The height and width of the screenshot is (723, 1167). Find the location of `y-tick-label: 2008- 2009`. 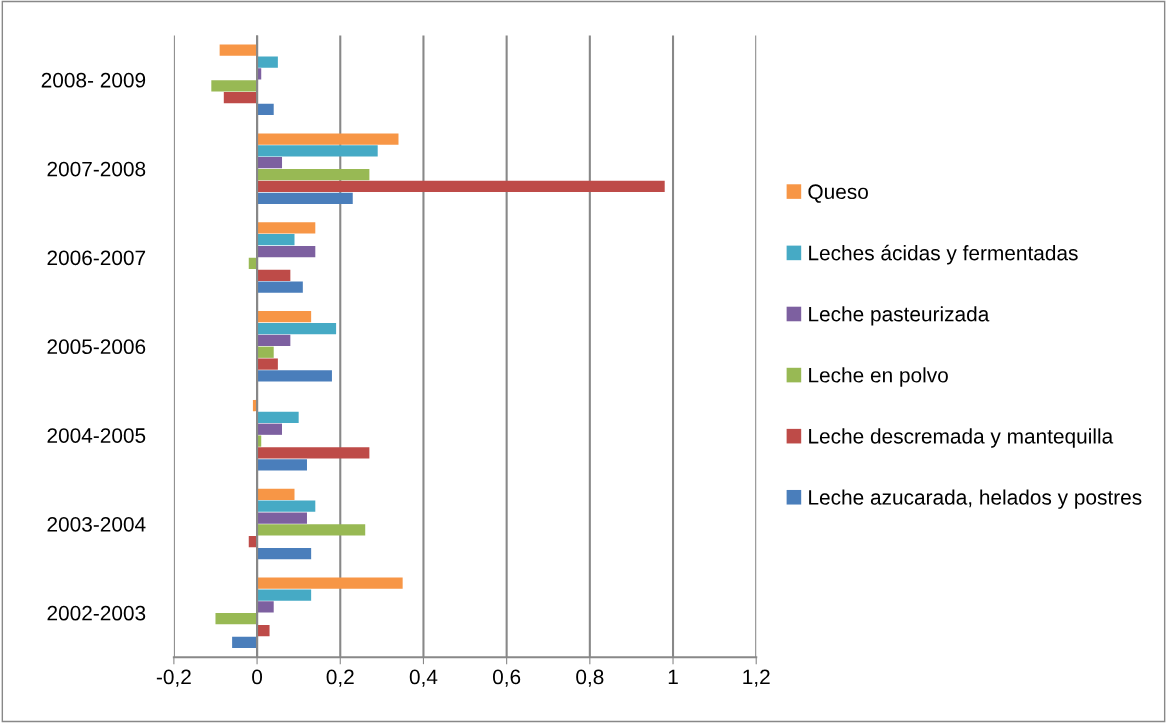

y-tick-label: 2008- 2009 is located at coordinates (93, 80).